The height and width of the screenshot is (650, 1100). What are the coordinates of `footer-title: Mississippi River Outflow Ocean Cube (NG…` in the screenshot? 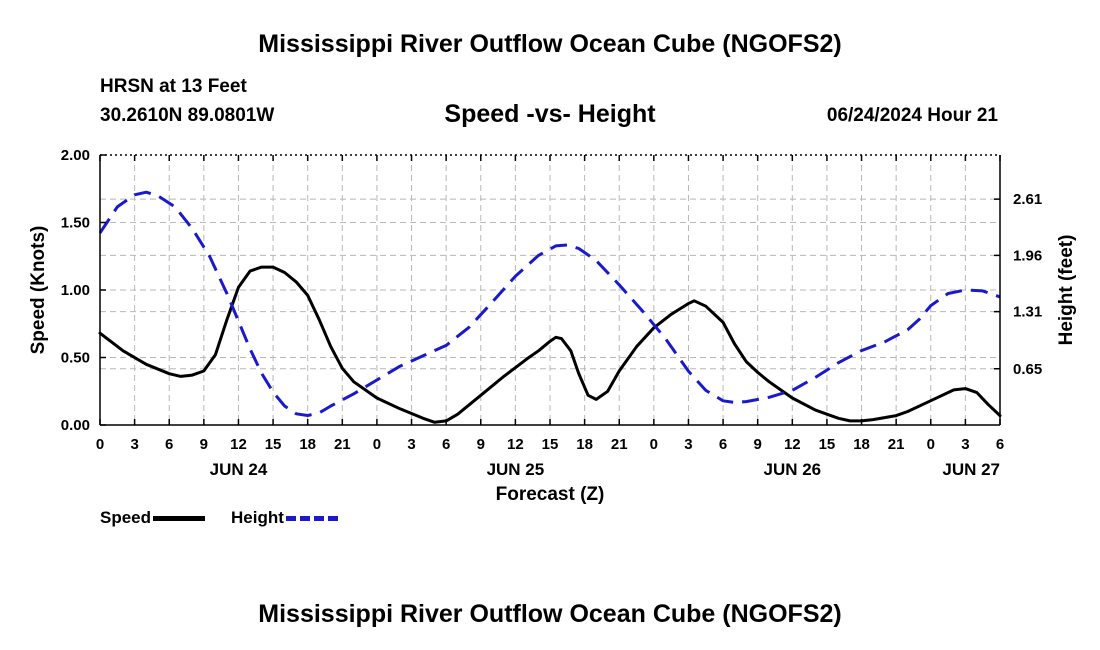 It's located at (550, 614).